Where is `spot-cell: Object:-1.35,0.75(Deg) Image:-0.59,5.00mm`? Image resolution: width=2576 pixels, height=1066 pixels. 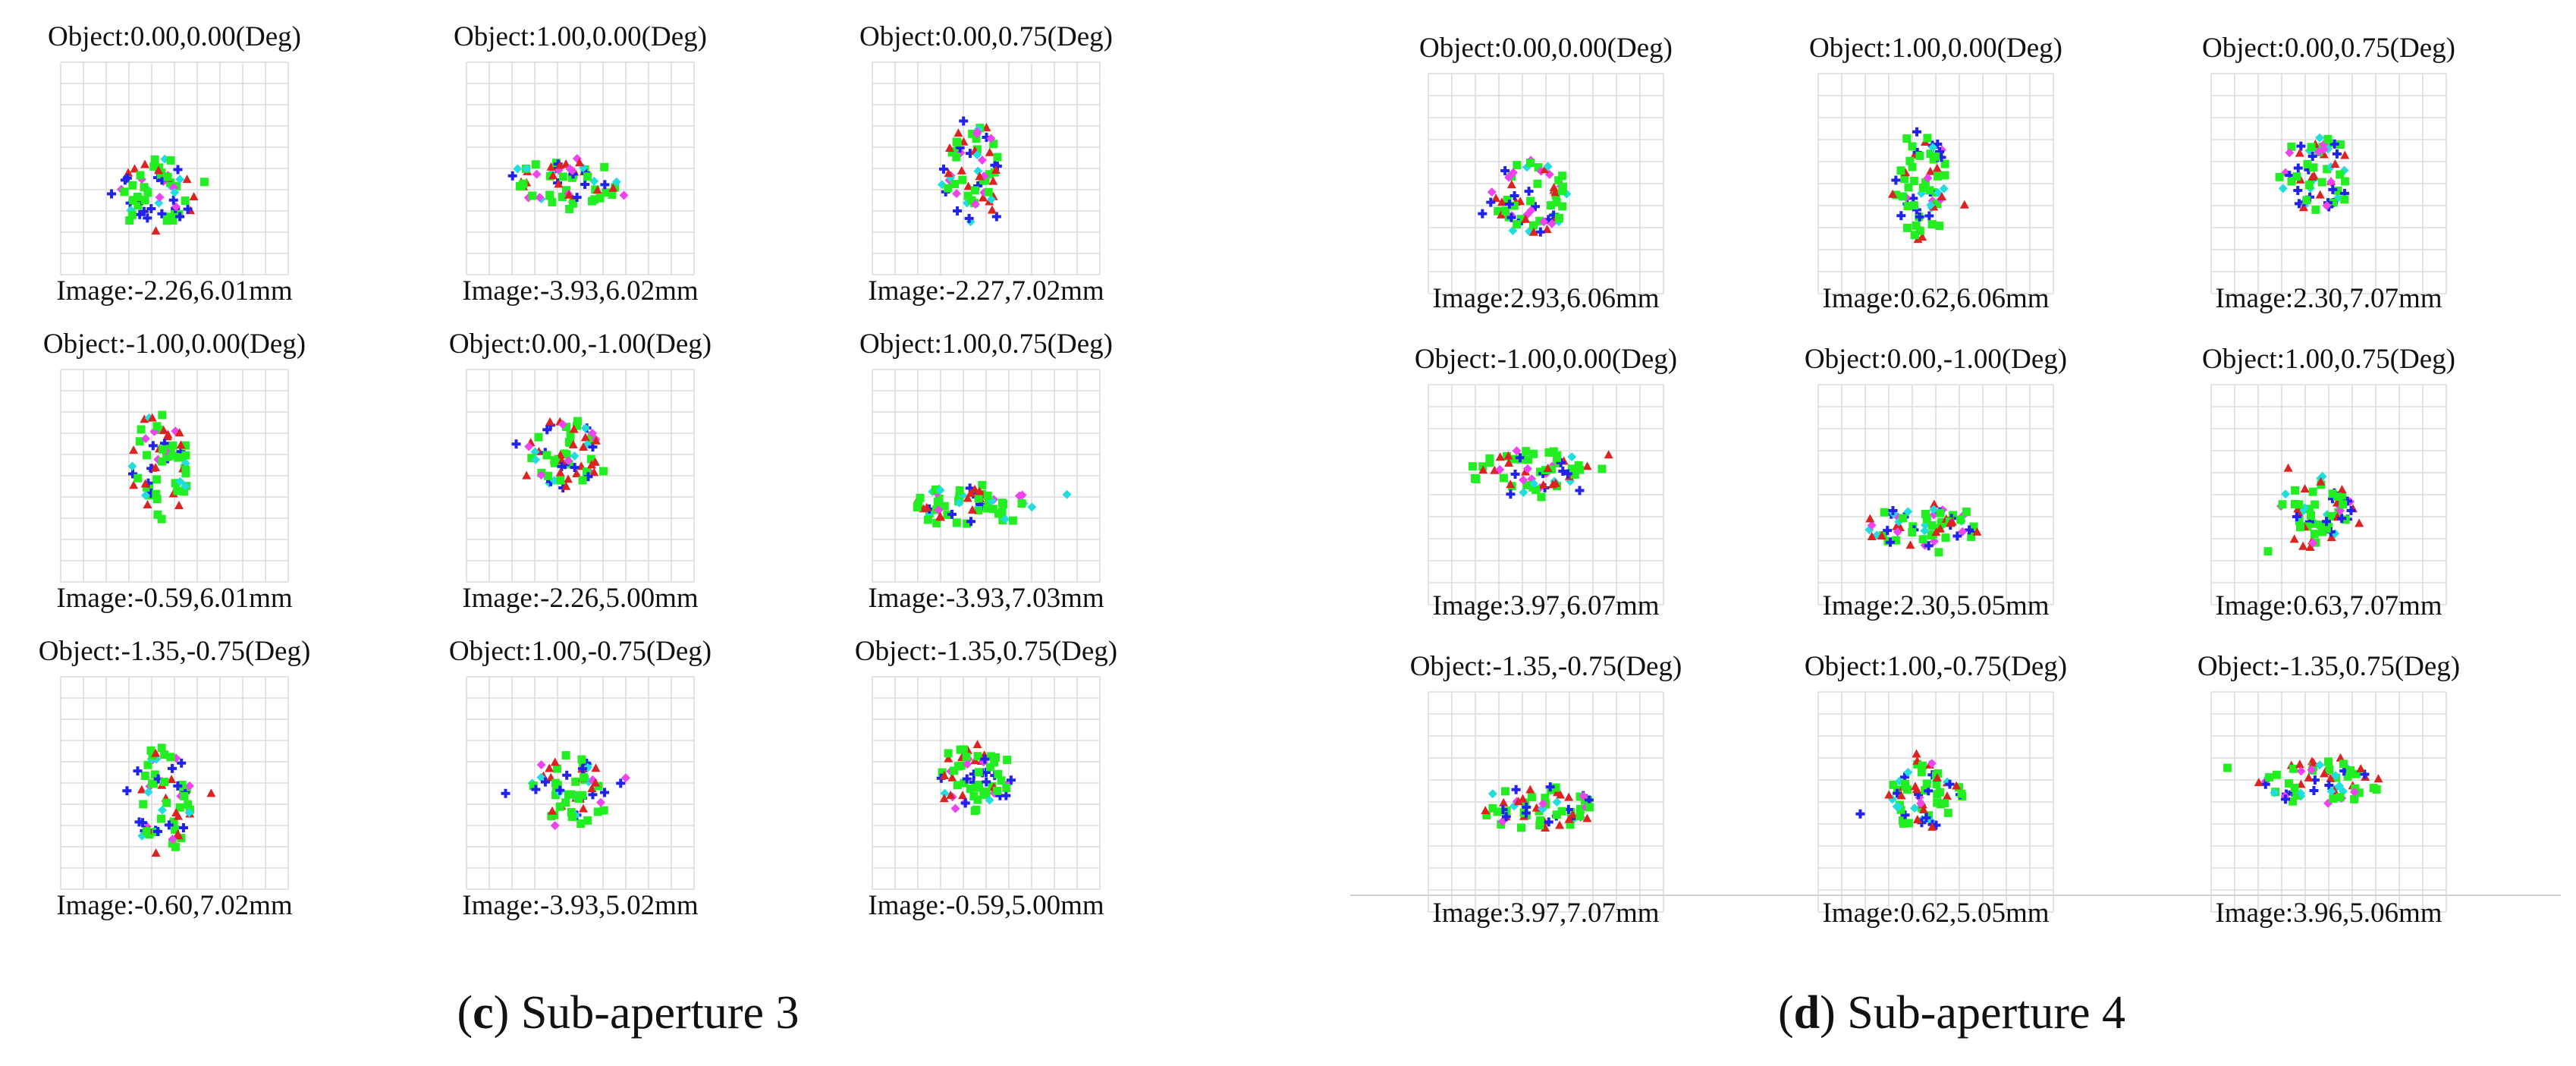 spot-cell: Object:-1.35,0.75(Deg) Image:-0.59,5.00mm is located at coordinates (986, 778).